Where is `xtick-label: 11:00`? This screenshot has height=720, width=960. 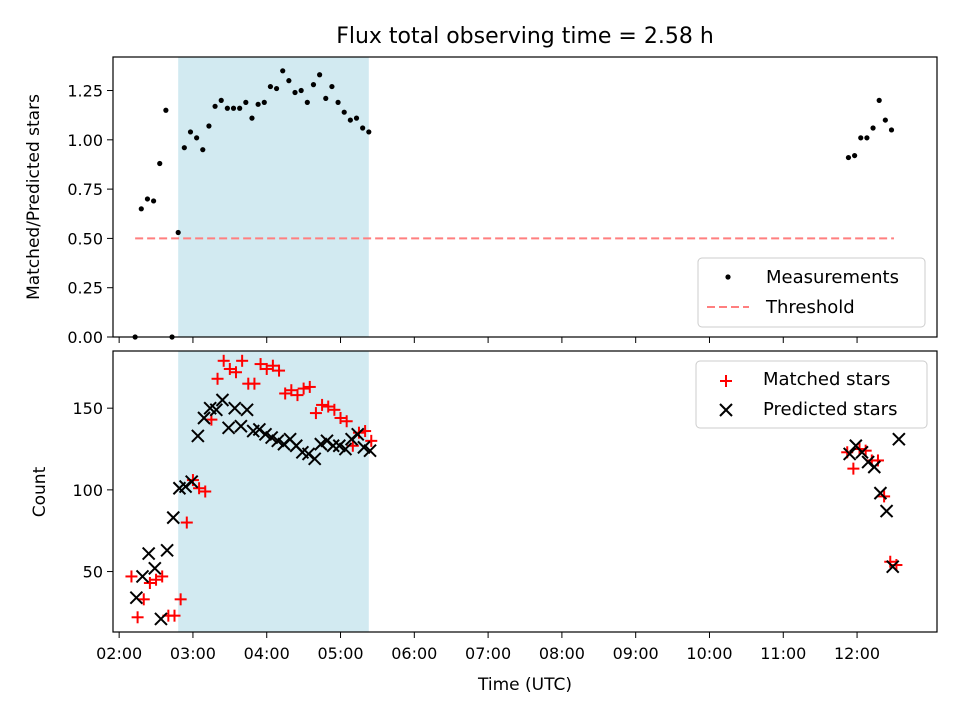 xtick-label: 11:00 is located at coordinates (783, 653).